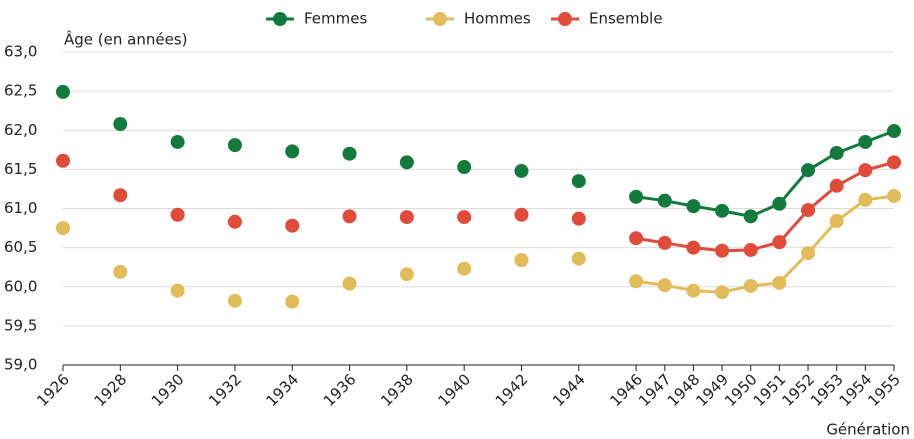  Describe the element at coordinates (856, 390) in the screenshot. I see `x-tick-label: 1954` at that location.